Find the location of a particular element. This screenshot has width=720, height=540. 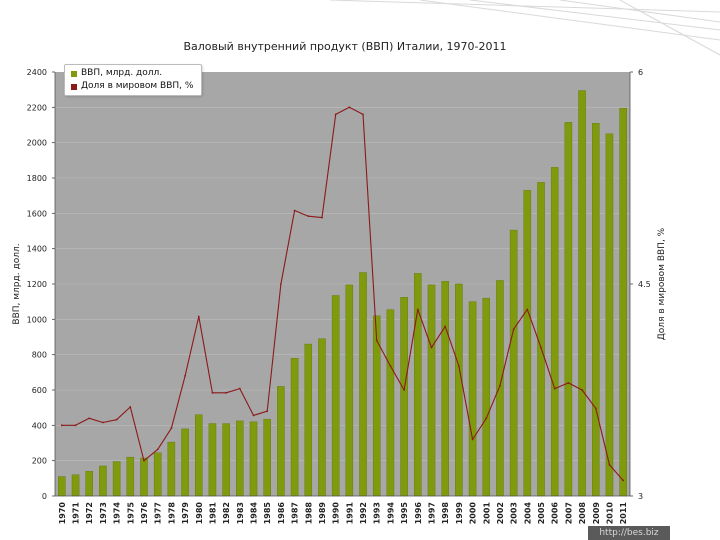

y-tick-label: 2200 is located at coordinates (37, 107).